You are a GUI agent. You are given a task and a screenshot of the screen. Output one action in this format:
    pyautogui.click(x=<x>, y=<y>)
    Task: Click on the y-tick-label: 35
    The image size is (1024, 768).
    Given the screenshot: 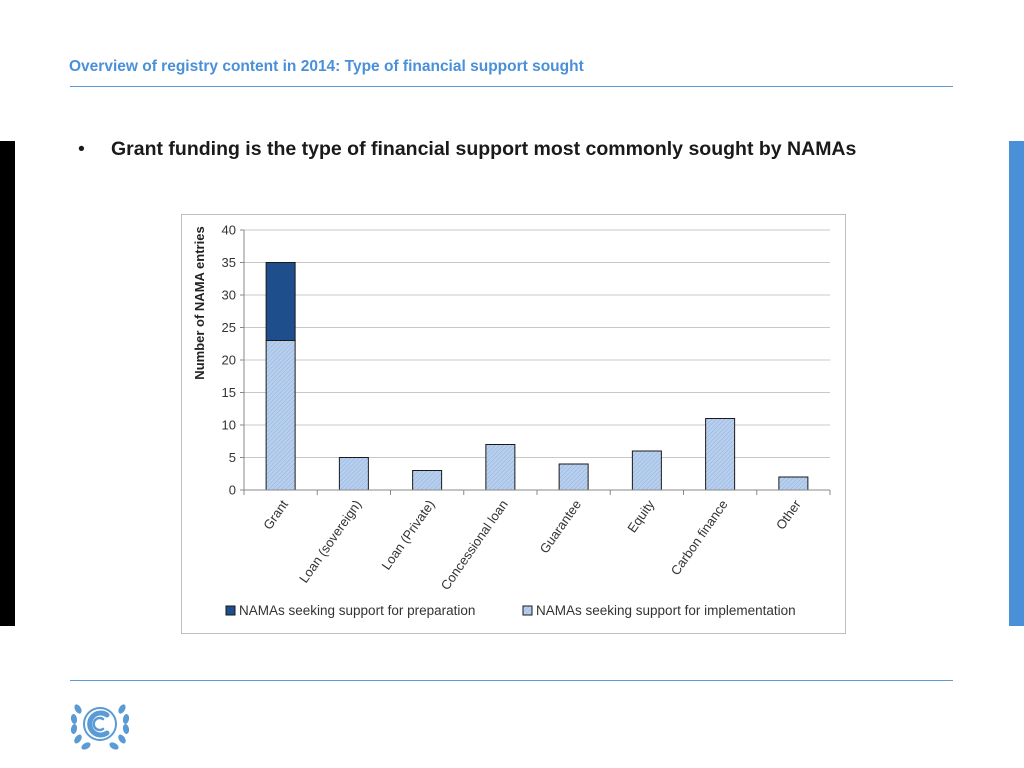 What is the action you would take?
    pyautogui.click(x=229, y=262)
    